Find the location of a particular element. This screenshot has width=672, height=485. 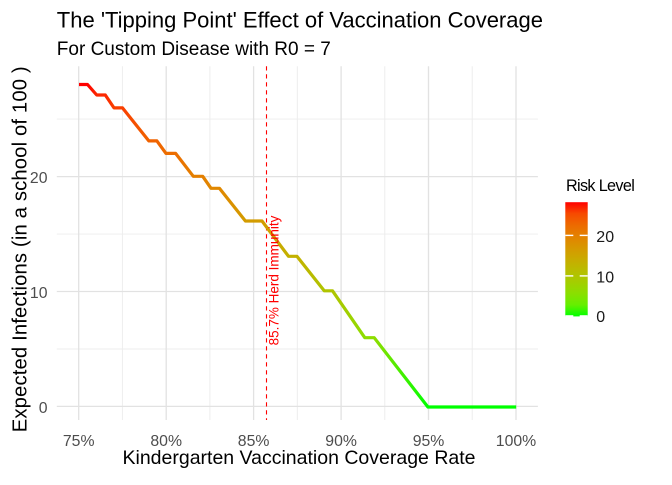

svg-text:Kindergarten Vaccination Cover: Kindergarten Vaccination Coverage Rate is located at coordinates (298, 458).